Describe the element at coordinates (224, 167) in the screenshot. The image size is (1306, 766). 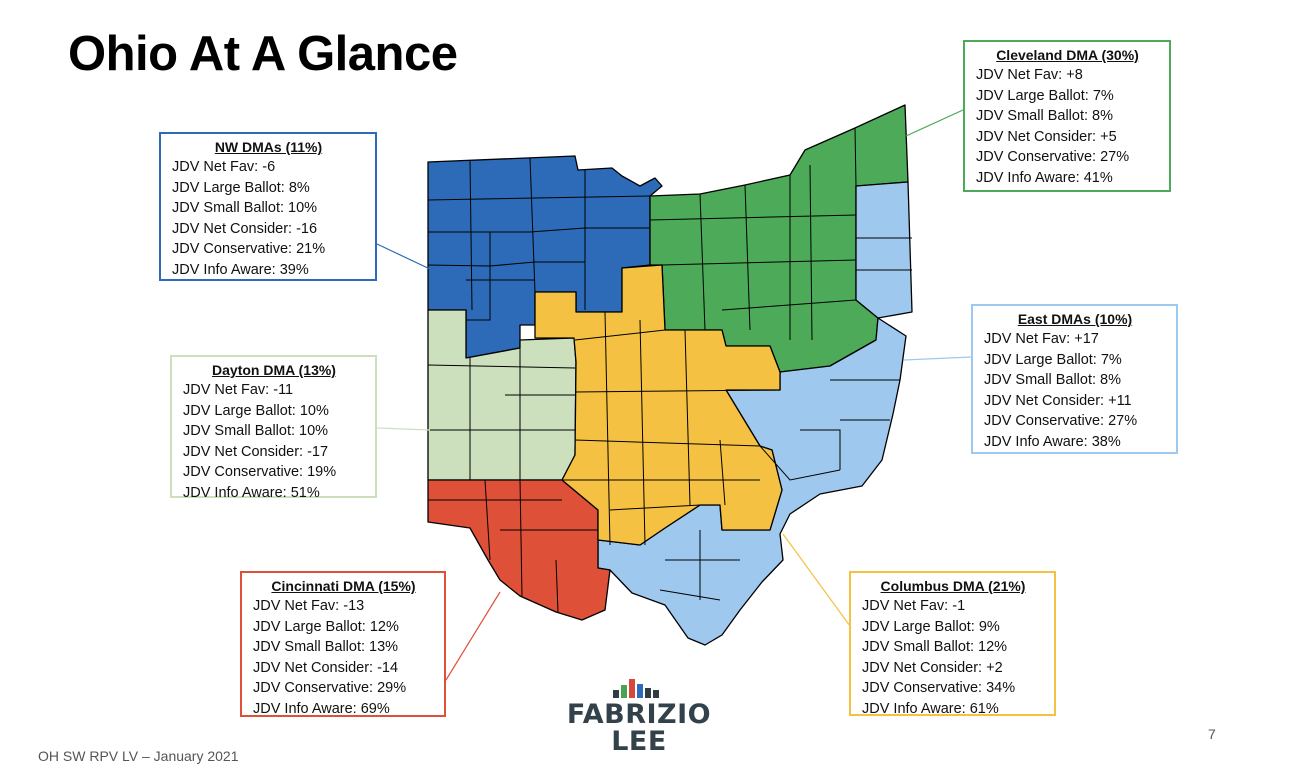
I see `nw-net-fav: JDV Net Fav: -6` at that location.